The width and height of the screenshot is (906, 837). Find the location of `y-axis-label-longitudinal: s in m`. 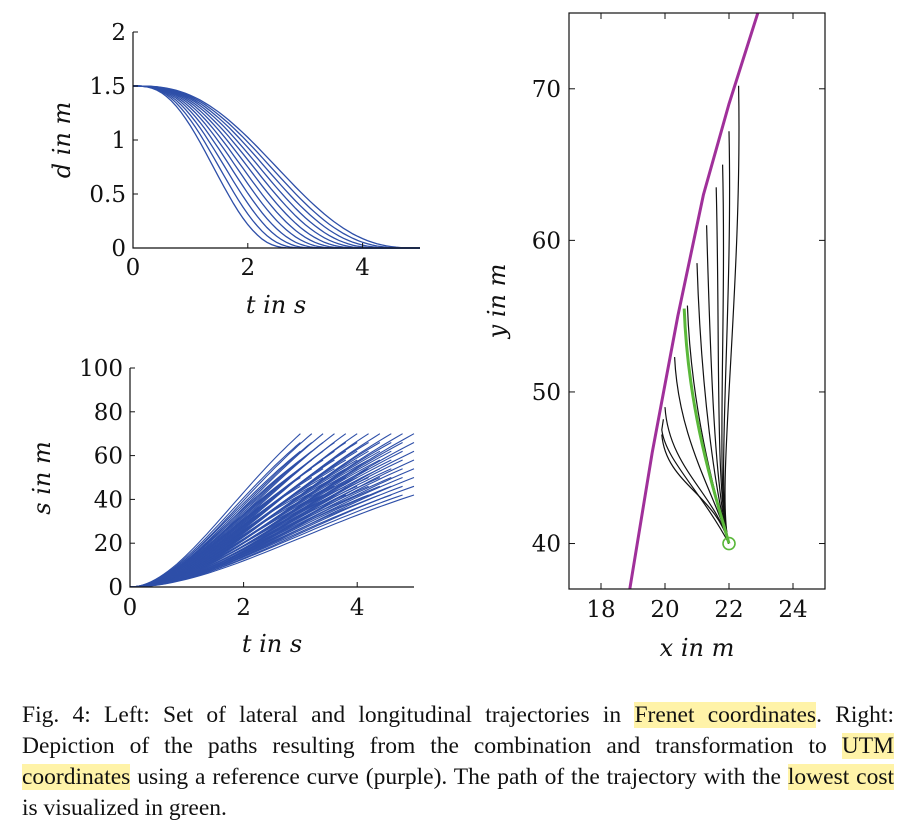

y-axis-label-longitudinal: s in m is located at coordinates (42, 477).